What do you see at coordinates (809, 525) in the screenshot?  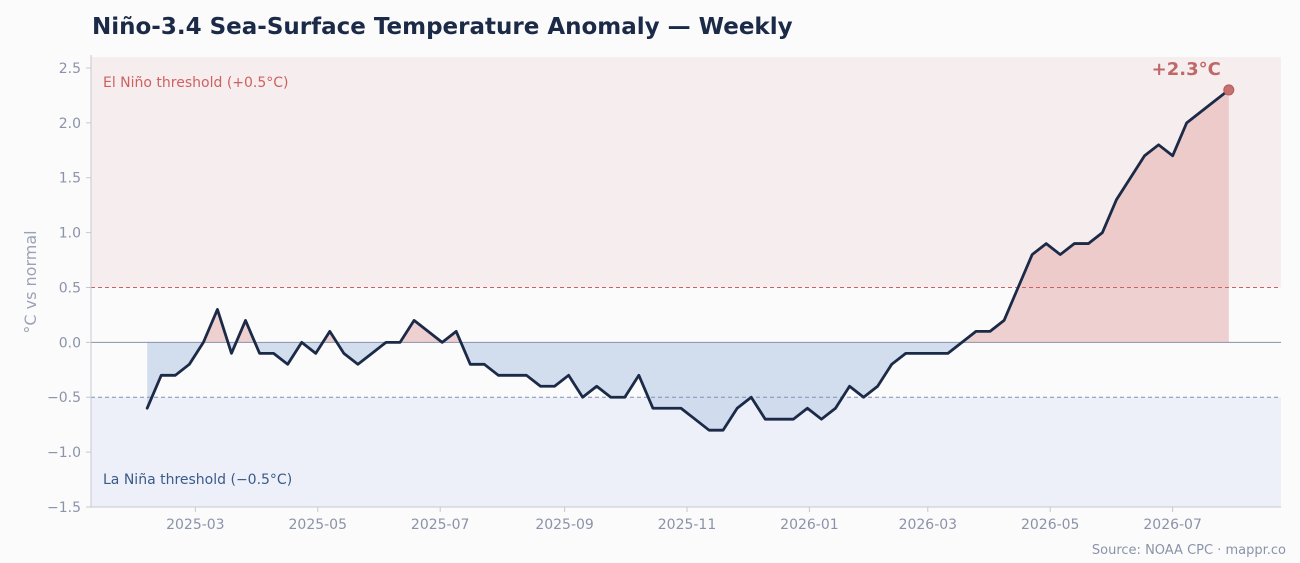 I see `x-tick-label: 2026-01` at bounding box center [809, 525].